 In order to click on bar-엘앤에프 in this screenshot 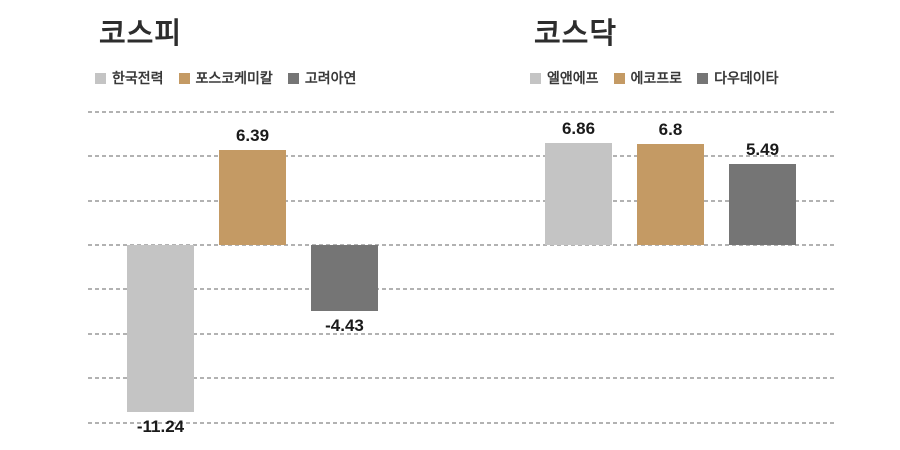, I will do `click(578, 194)`.